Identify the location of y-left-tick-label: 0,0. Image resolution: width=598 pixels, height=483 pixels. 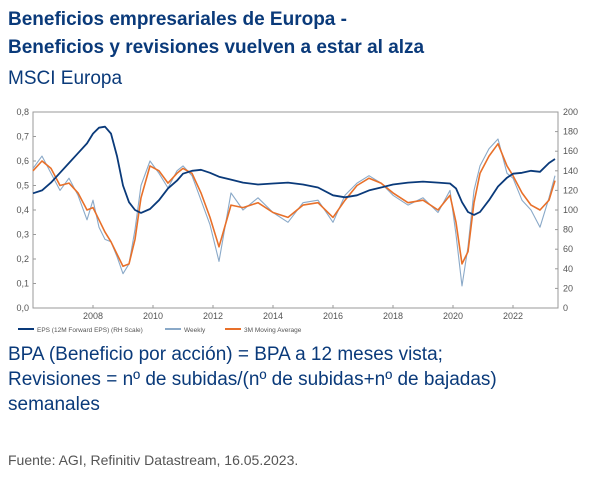
(22, 308).